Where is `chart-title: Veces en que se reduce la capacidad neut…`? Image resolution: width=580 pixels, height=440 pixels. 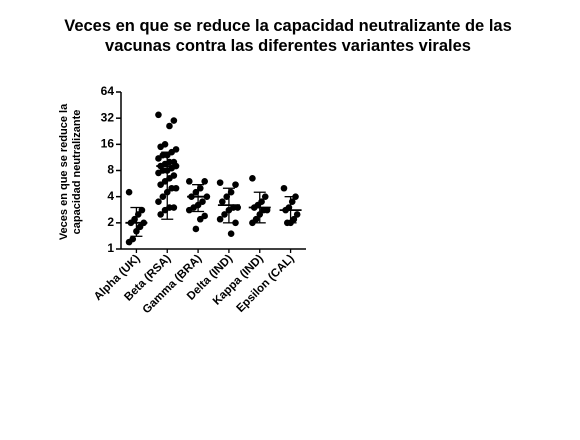
chart-title: Veces en que se reduce la capacidad neut… is located at coordinates (288, 26).